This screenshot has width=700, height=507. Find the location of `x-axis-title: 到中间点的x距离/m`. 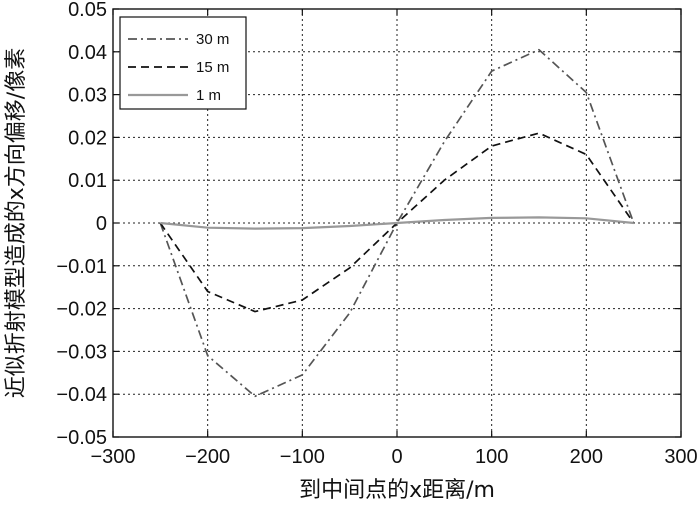

x-axis-title: 到中间点的x距离/m is located at coordinates (397, 490).